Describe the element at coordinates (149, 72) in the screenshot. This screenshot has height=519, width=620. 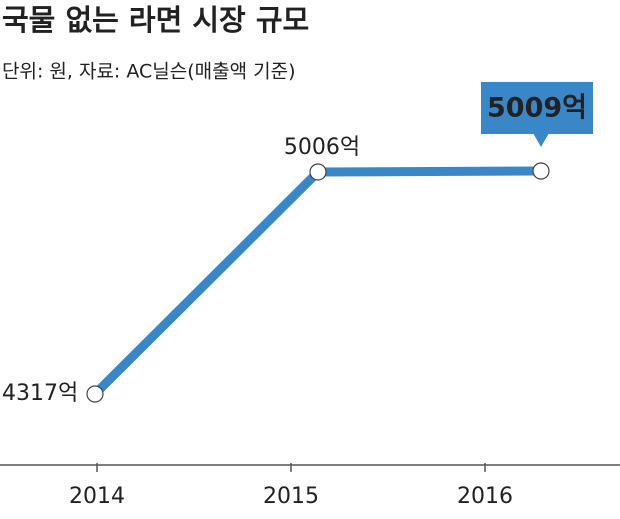
I see `chart-subtitle: 단위: 원, 자료: AC닐슨(매출액 기준)` at that location.